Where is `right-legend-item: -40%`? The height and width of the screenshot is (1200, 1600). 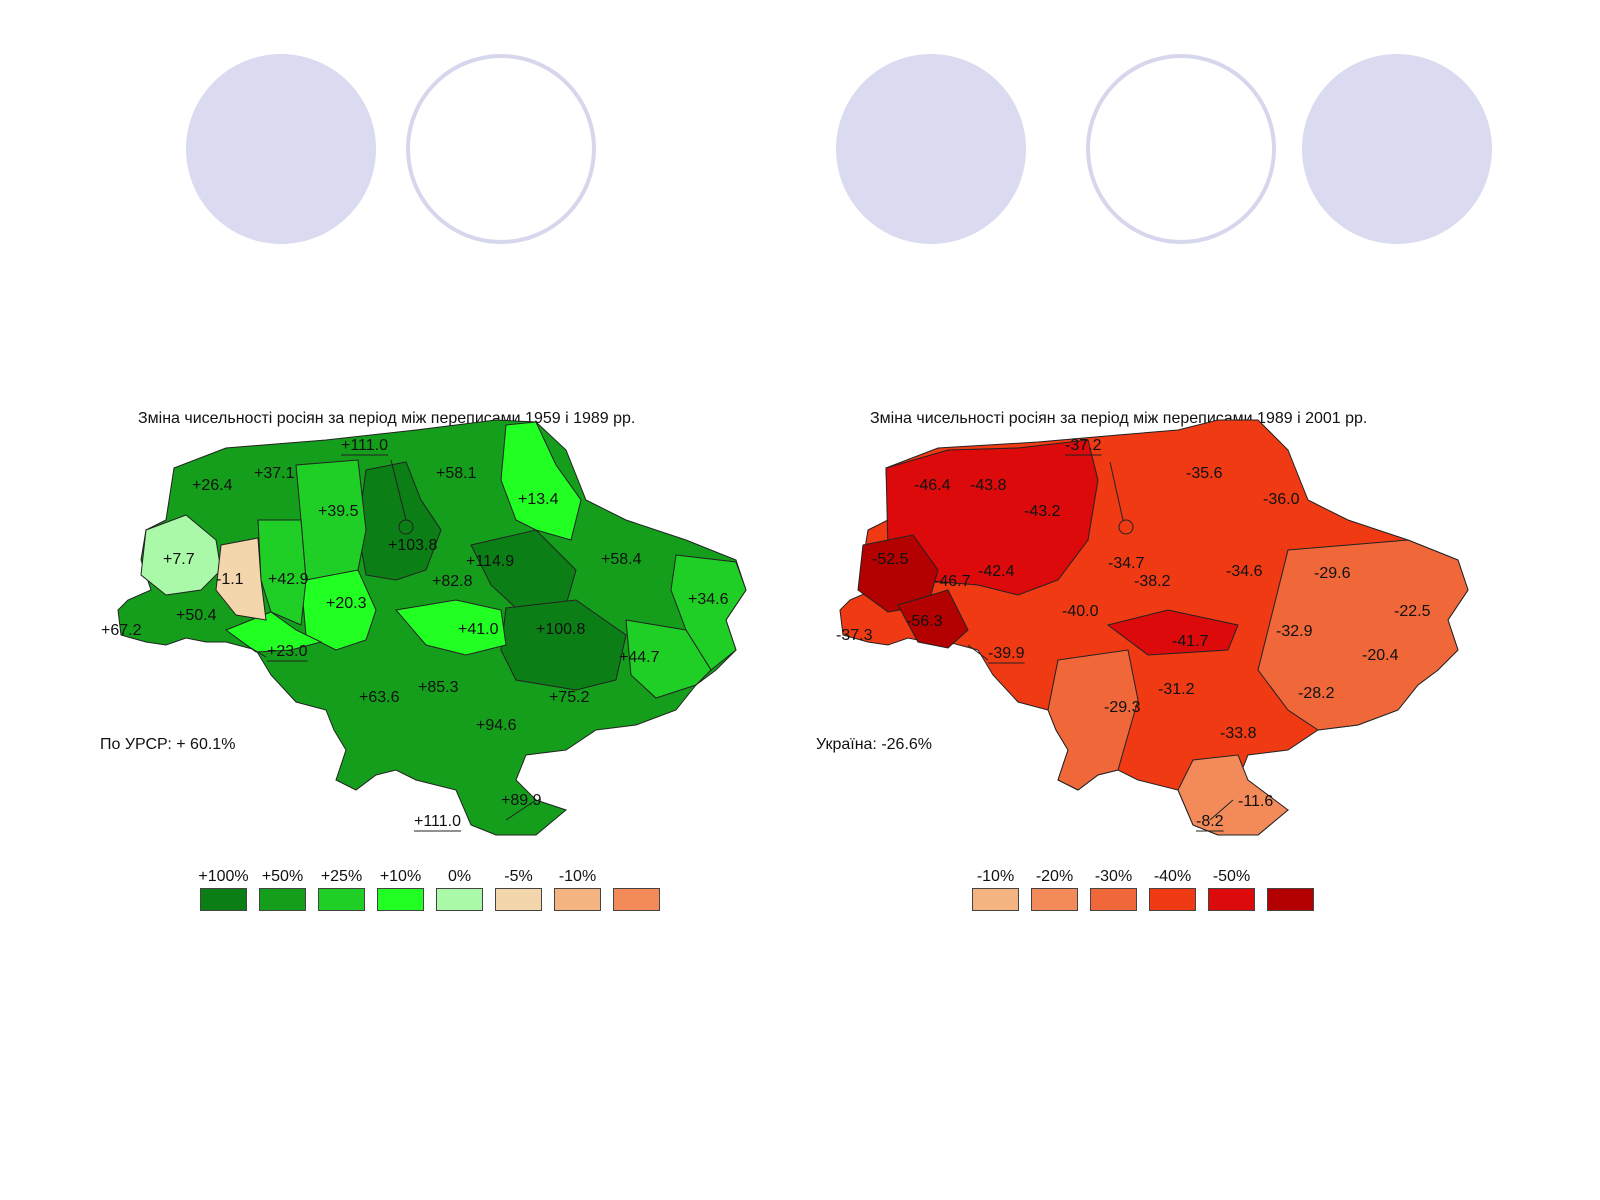 right-legend-item: -40% is located at coordinates (1172, 888).